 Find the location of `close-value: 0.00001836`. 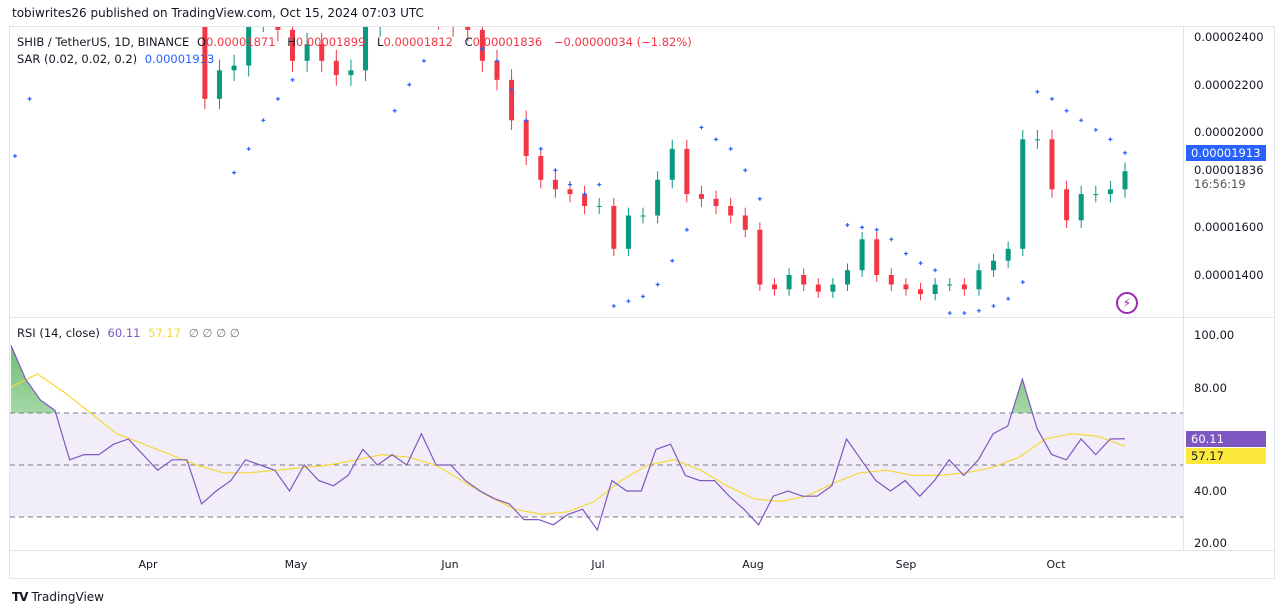

close-value: 0.00001836 is located at coordinates (507, 42).